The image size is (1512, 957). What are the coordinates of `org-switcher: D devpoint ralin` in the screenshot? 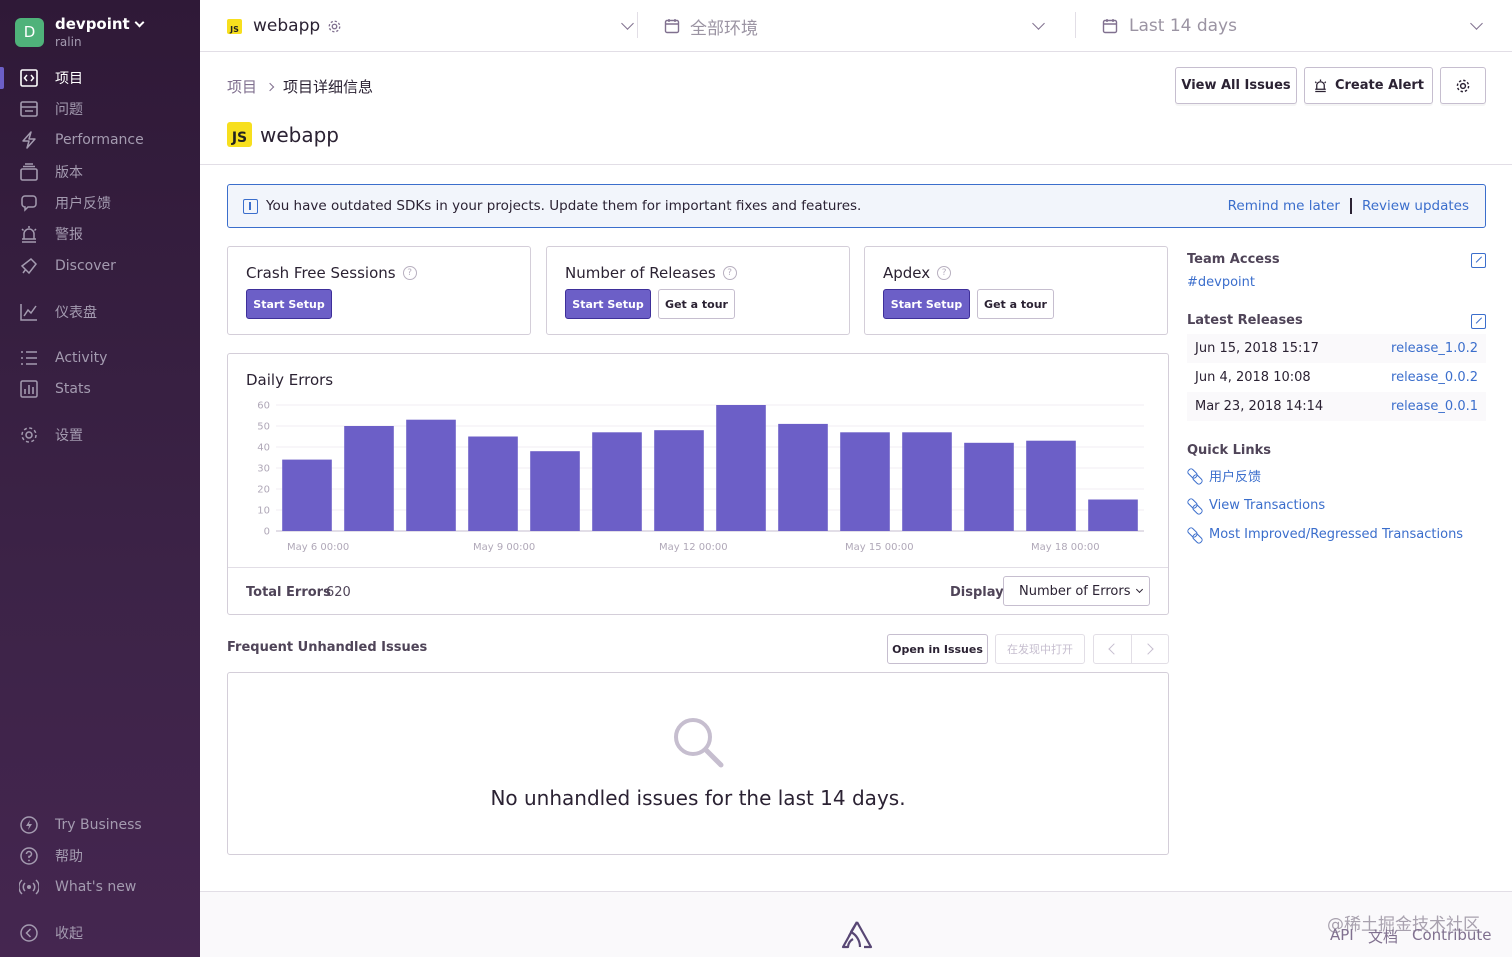 It's located at (80, 31).